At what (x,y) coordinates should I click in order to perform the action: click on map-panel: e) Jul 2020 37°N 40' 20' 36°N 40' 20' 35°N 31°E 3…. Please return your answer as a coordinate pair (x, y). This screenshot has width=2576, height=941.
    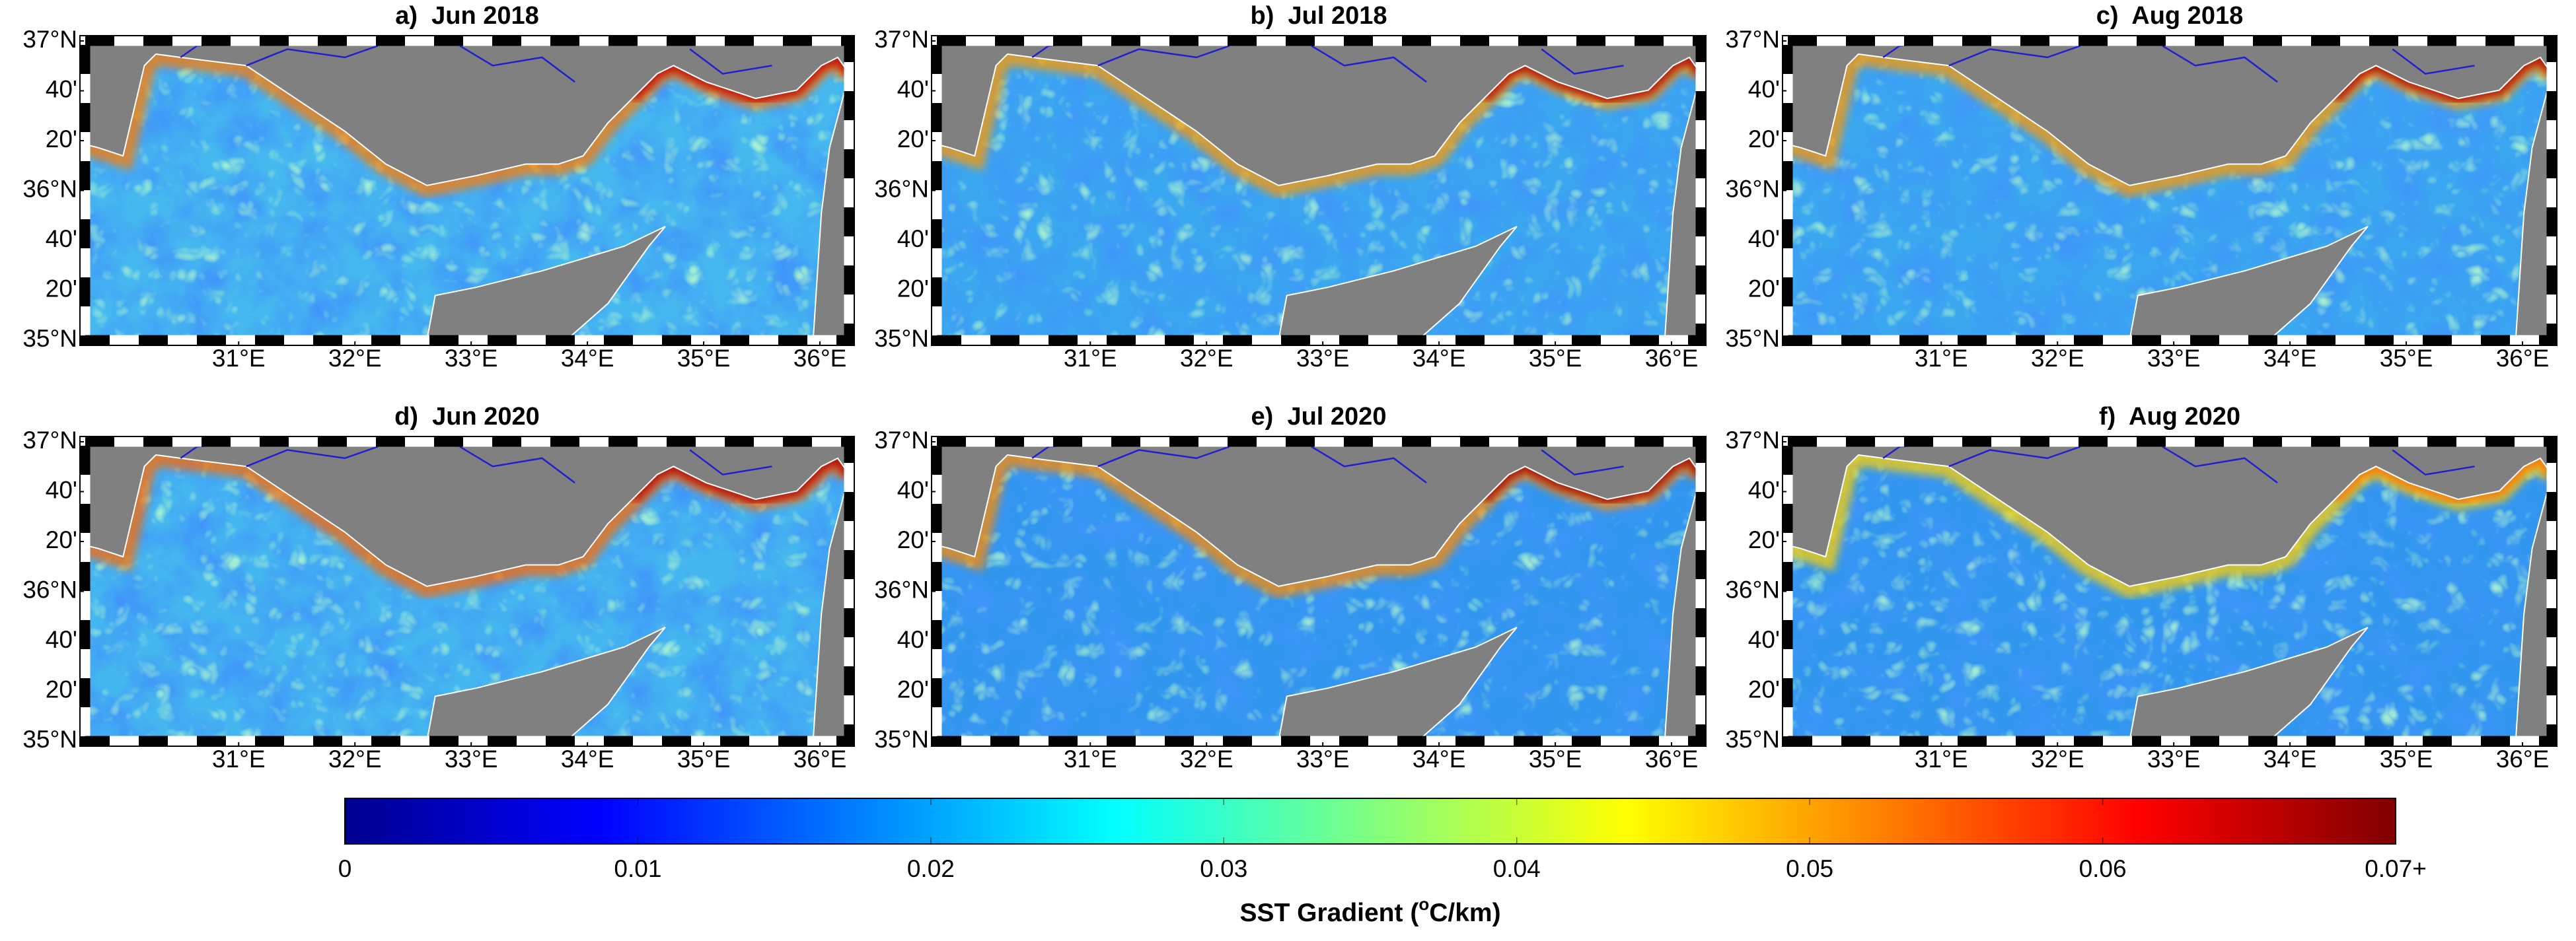
    Looking at the image, I should click on (1290, 588).